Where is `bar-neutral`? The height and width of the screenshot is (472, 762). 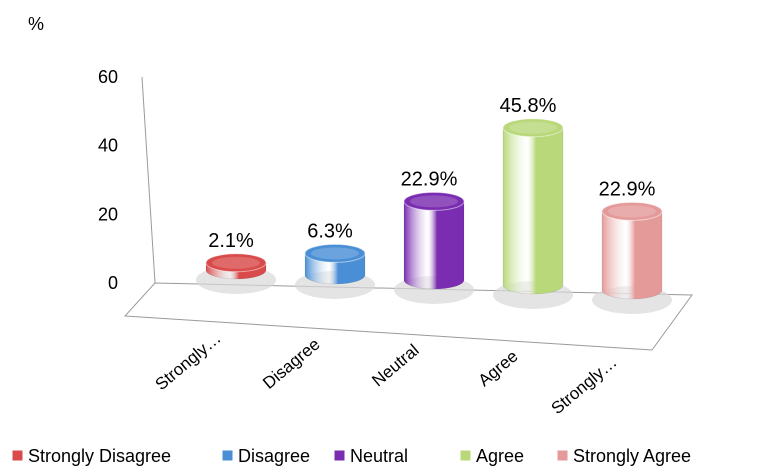
bar-neutral is located at coordinates (434, 247).